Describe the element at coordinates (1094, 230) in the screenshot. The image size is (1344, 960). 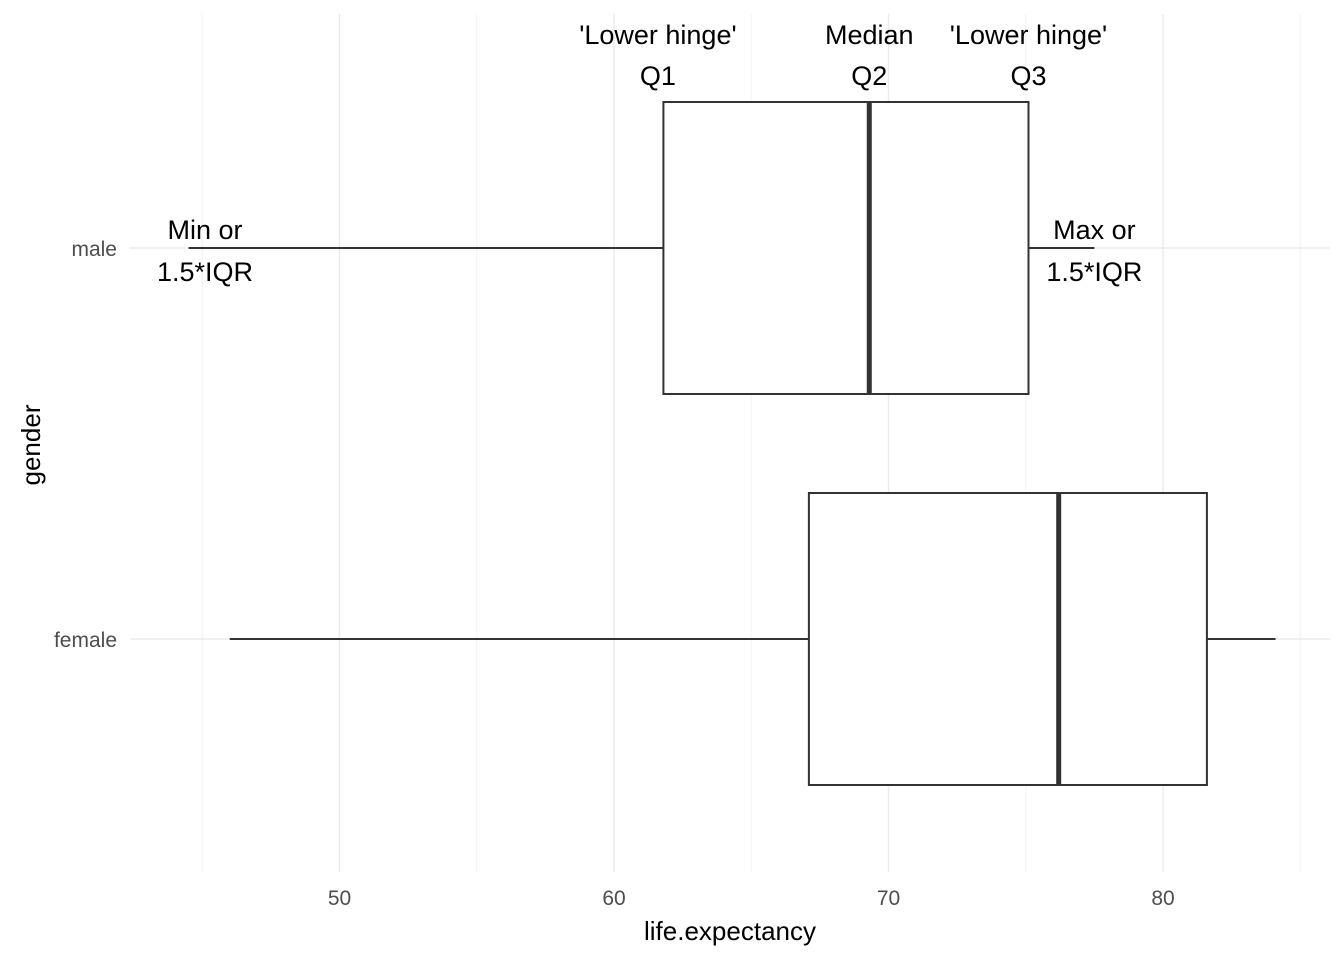
I see `annotation-line1: Max or` at that location.